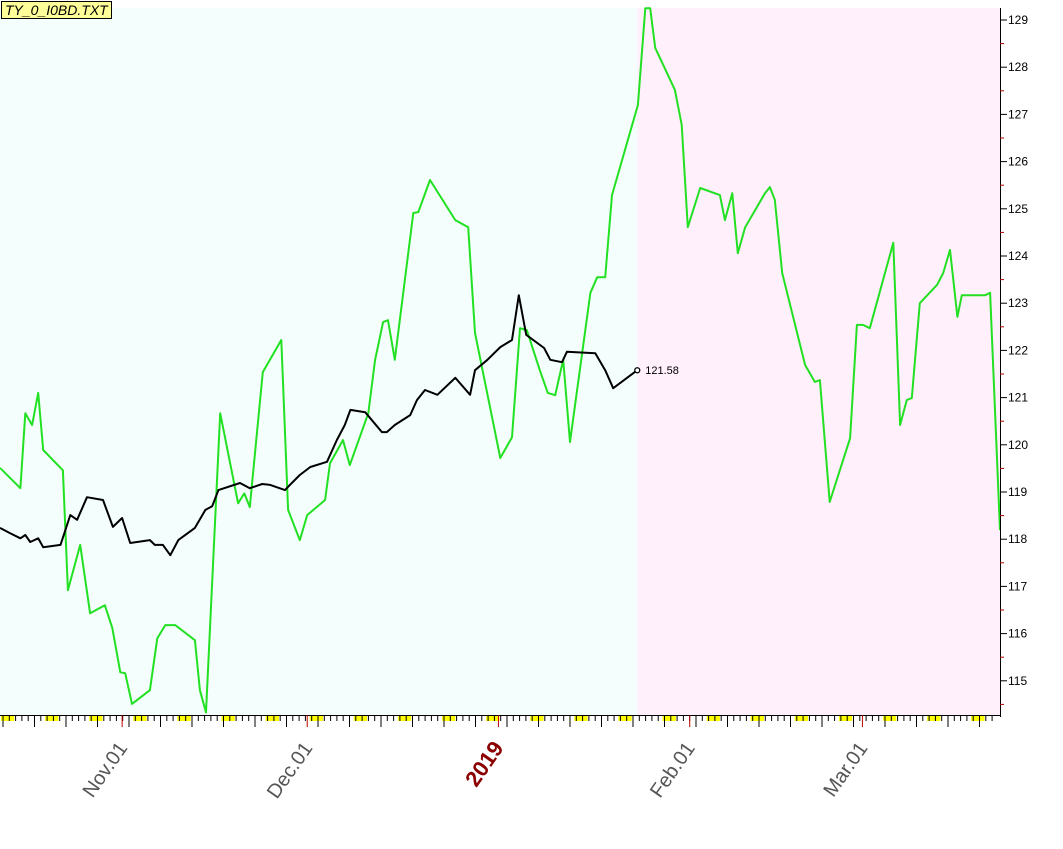 This screenshot has height=849, width=1063. Describe the element at coordinates (484, 764) in the screenshot. I see `x-tick-label: 2019` at that location.